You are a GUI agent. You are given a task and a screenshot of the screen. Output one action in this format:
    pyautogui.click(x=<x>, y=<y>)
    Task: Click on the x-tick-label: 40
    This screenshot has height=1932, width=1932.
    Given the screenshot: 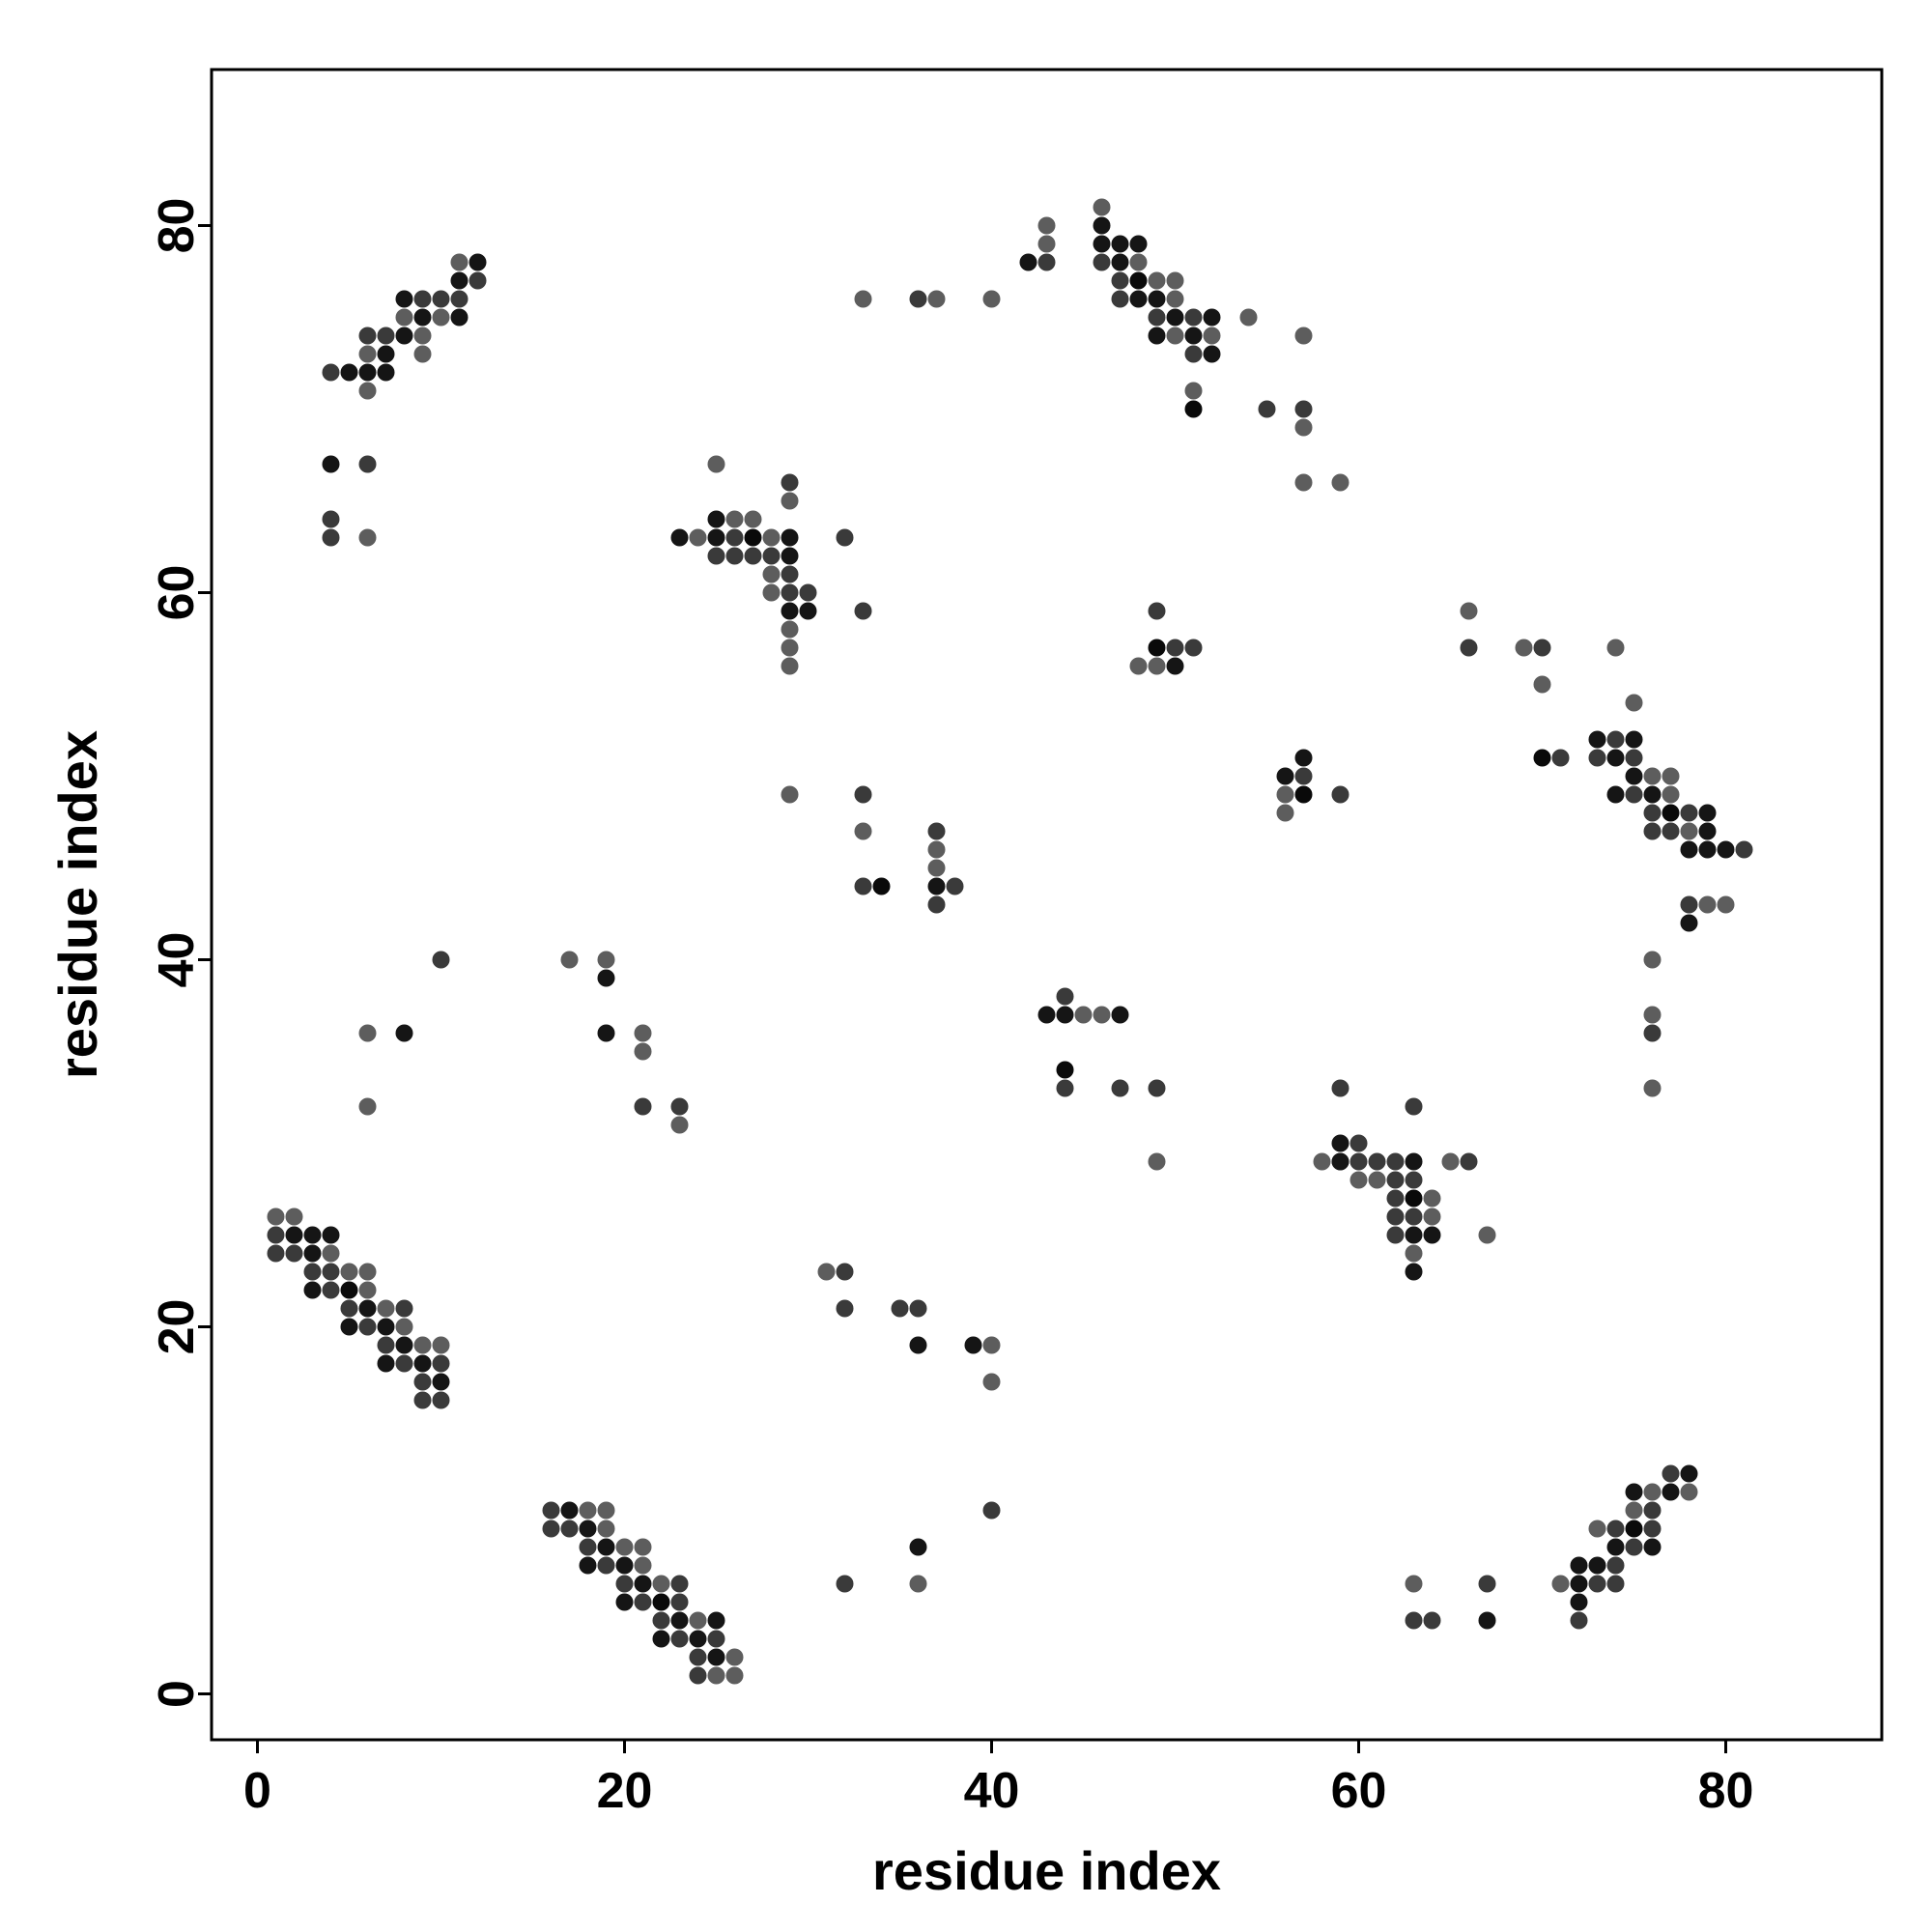 What is the action you would take?
    pyautogui.click(x=992, y=1791)
    